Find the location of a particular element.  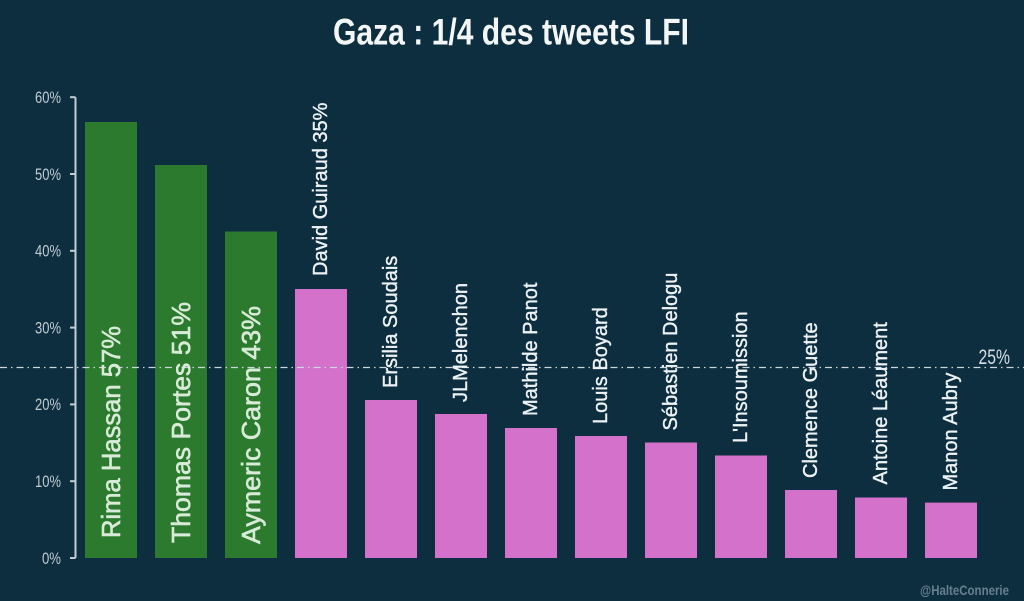

svg-text: Antoine Léaument is located at coordinates (881, 403).